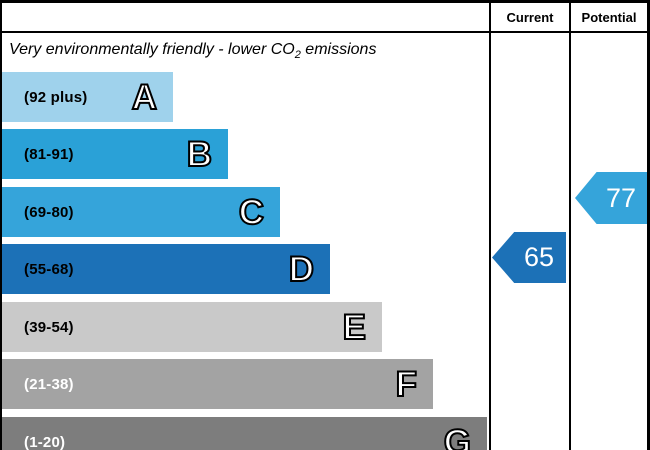 This screenshot has height=450, width=650. I want to click on band-letter-c: C, so click(251, 212).